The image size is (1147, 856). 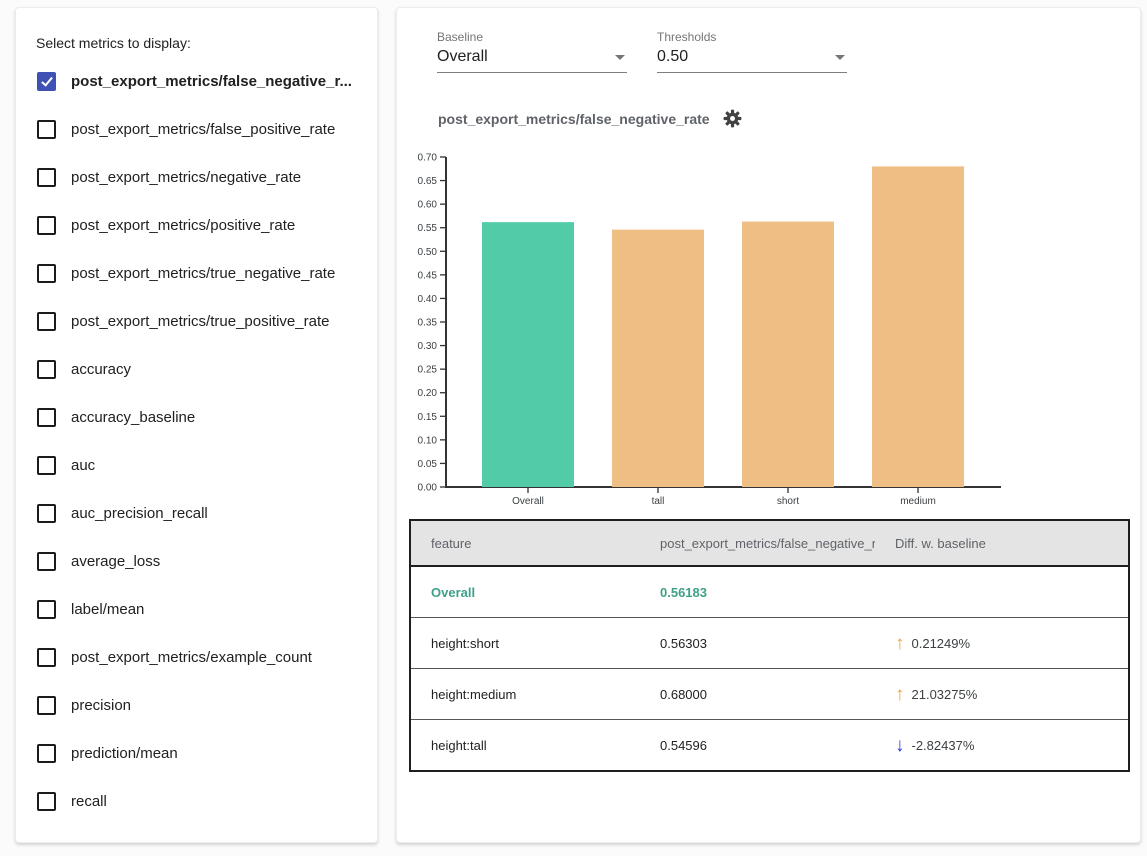 I want to click on metric-value-cell: 0.56183, so click(x=683, y=592).